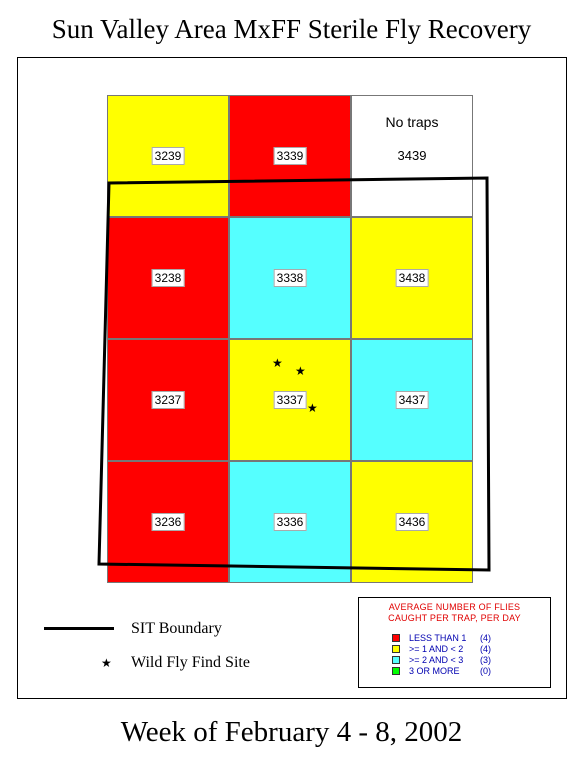 Image resolution: width=583 pixels, height=761 pixels. I want to click on legend-item-count: (3), so click(485, 660).